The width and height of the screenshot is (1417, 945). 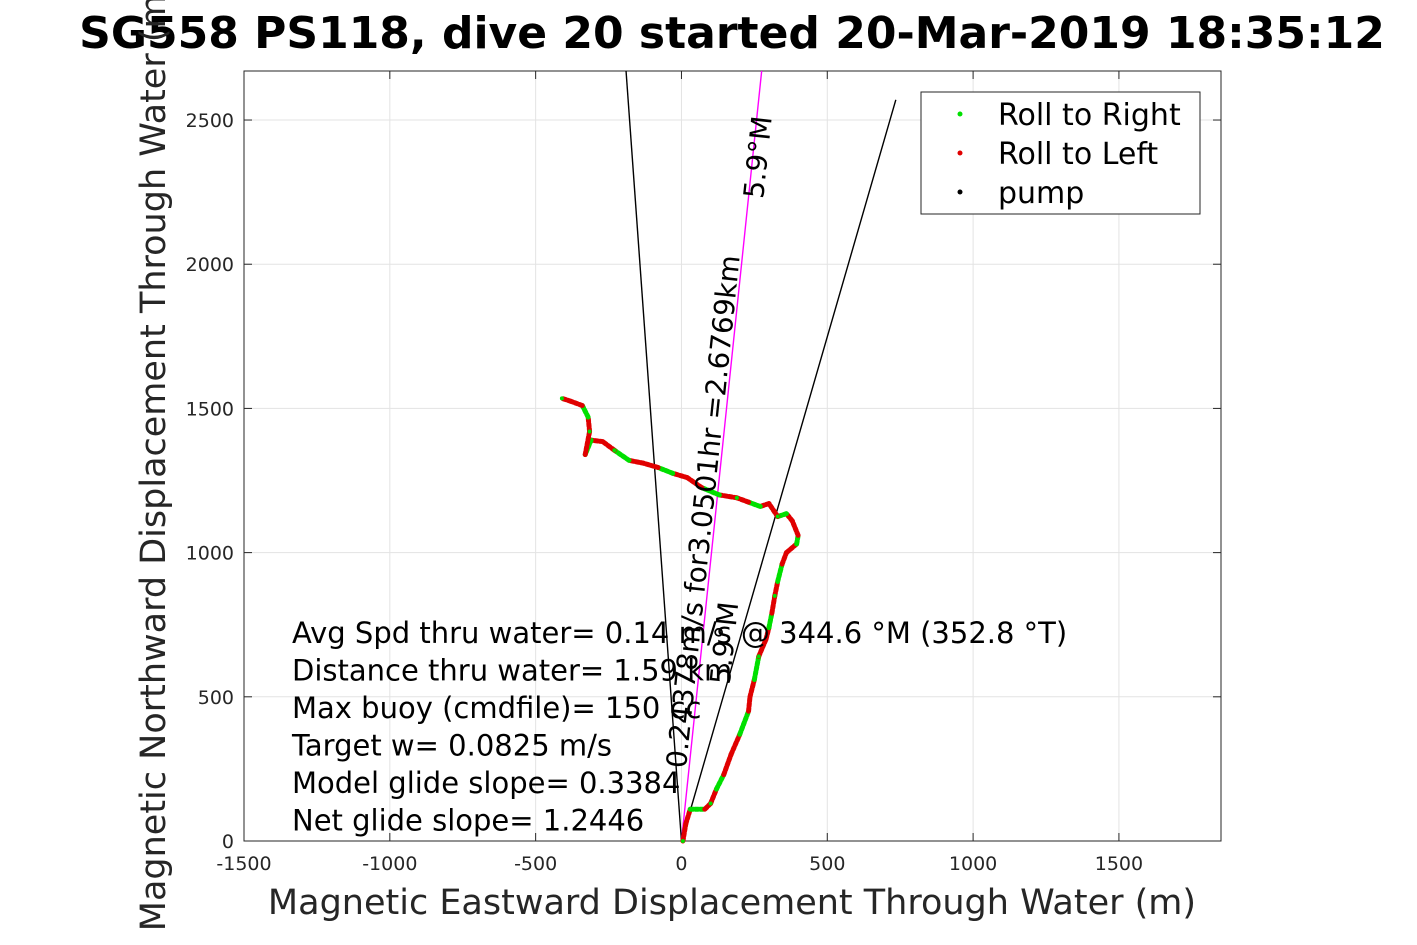 I want to click on rotated-label: 5.9°M, so click(x=757, y=157).